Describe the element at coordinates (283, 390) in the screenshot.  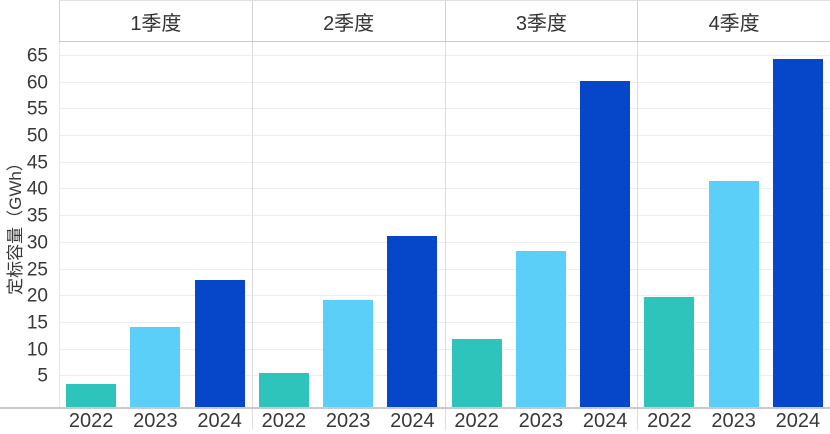
I see `bar-q2-2022` at that location.